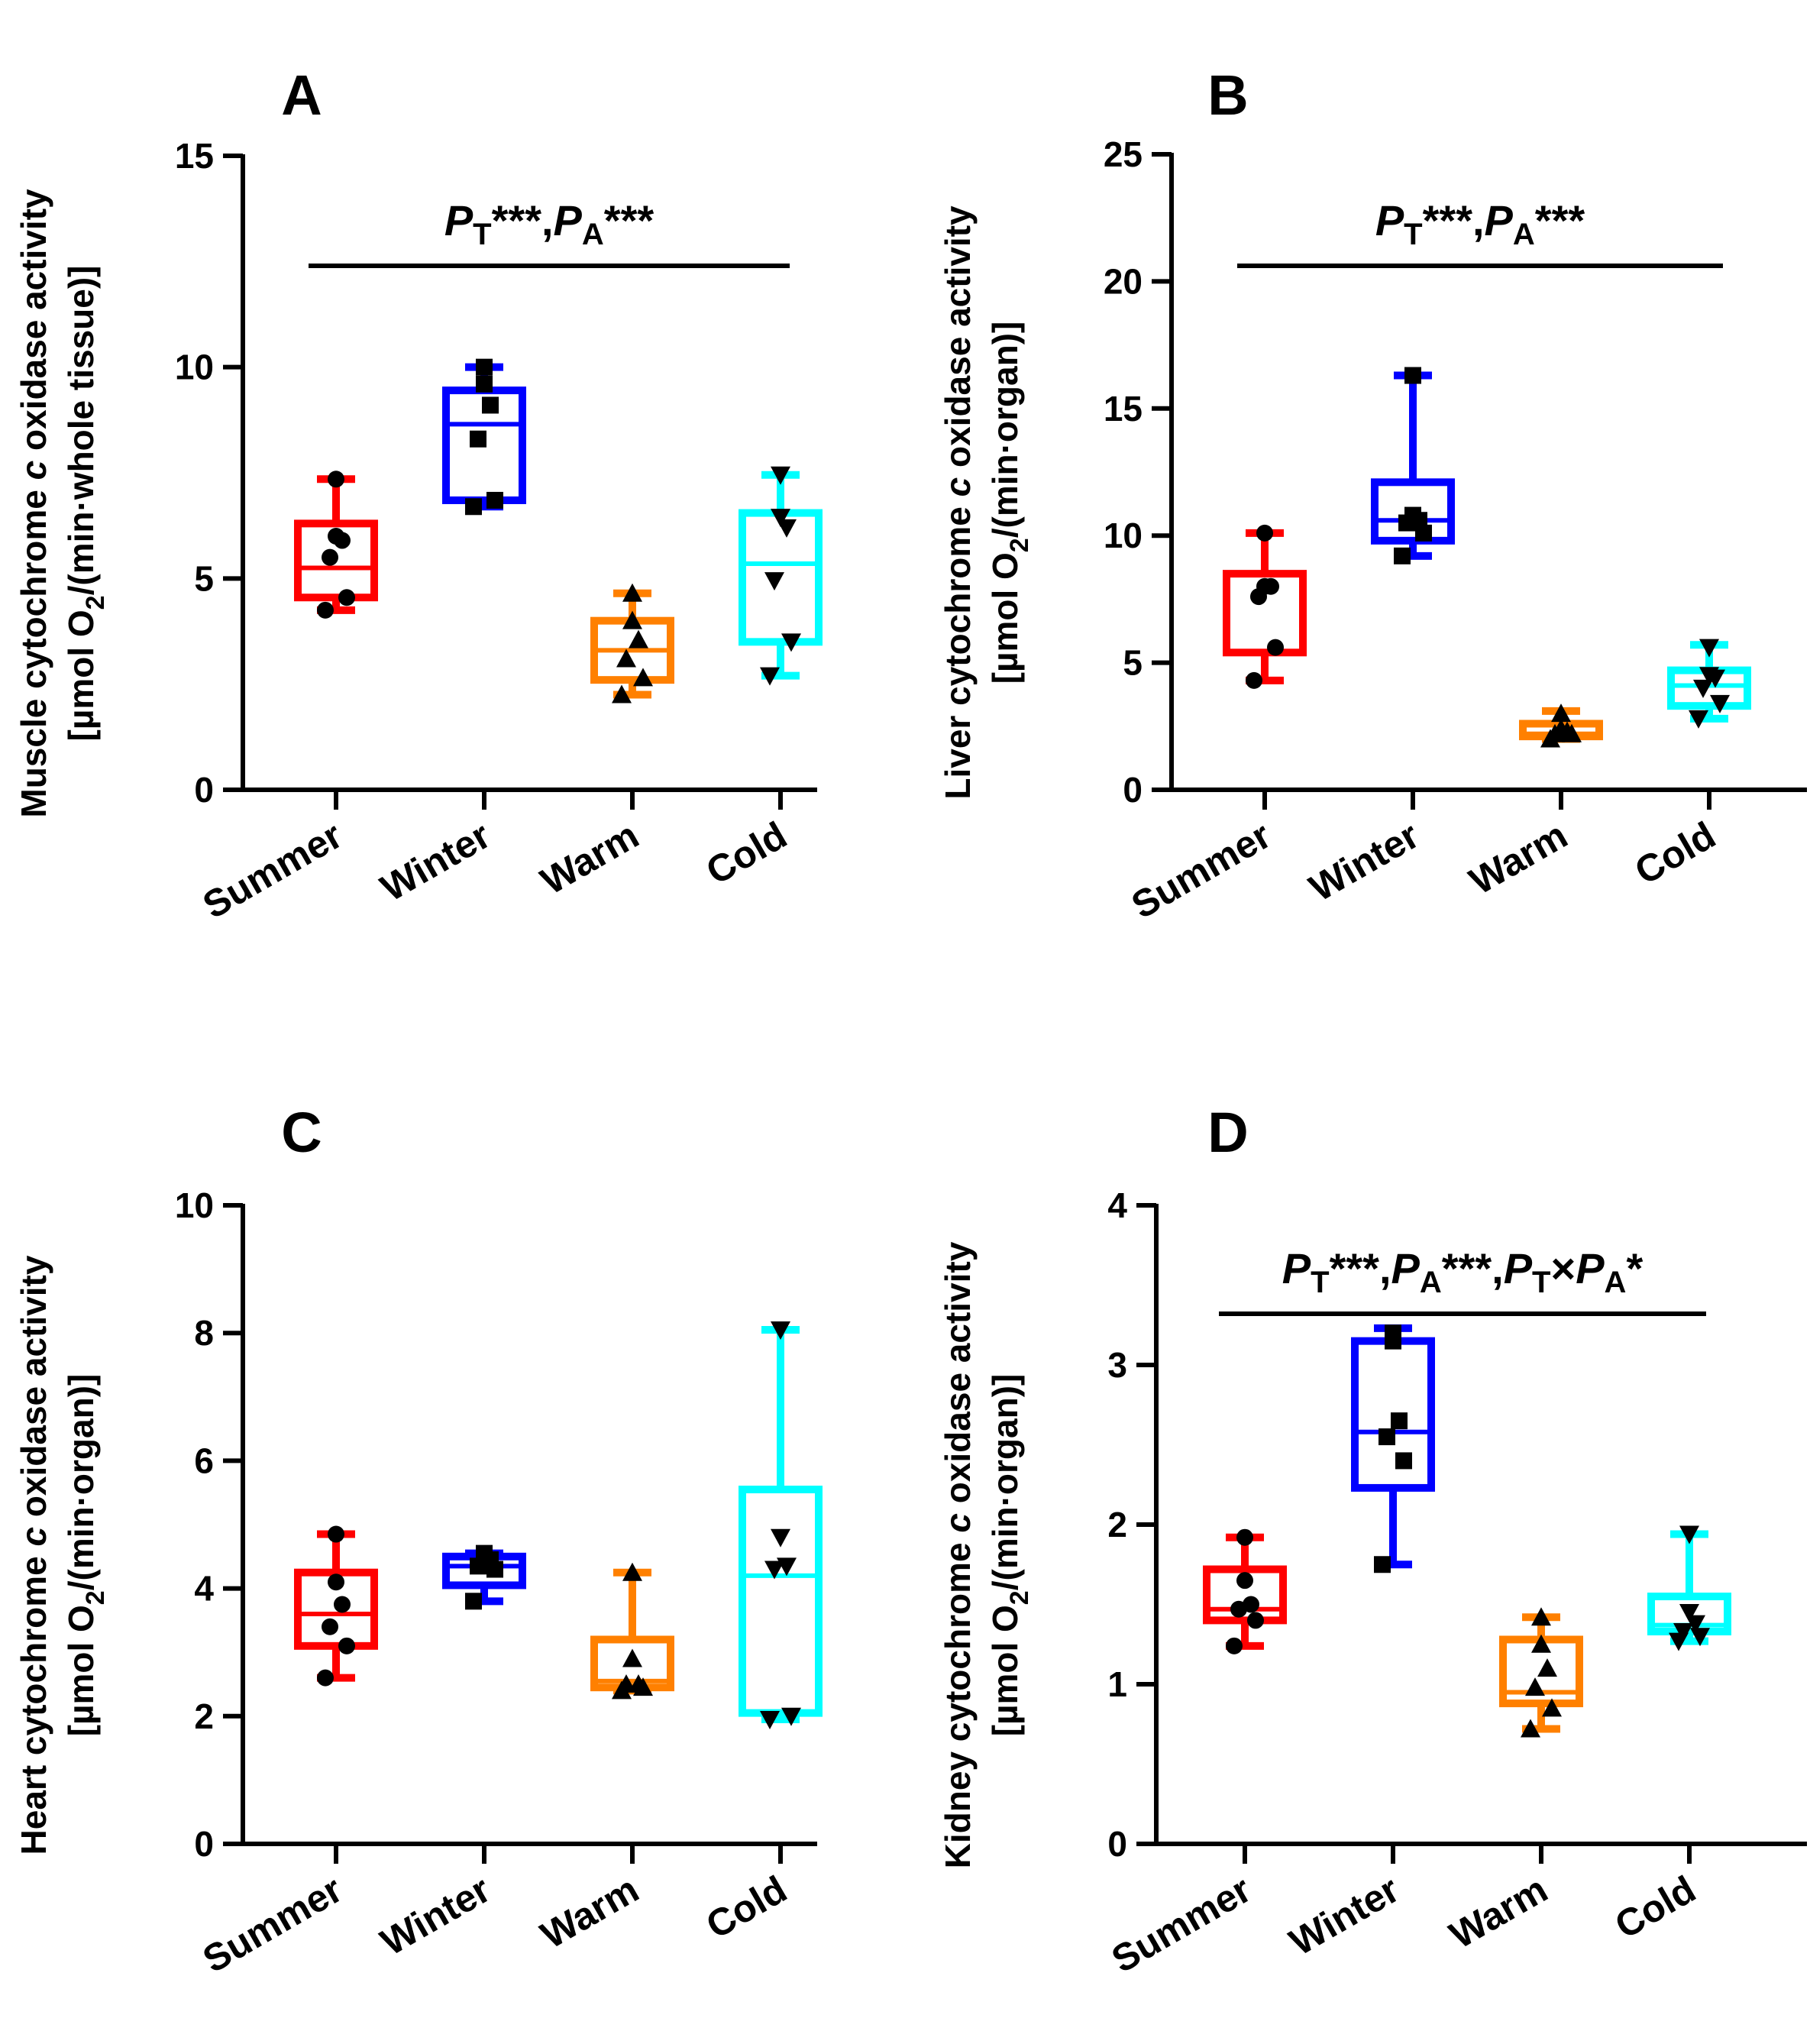  Describe the element at coordinates (1117, 1365) in the screenshot. I see `y-tick-label: 3` at that location.